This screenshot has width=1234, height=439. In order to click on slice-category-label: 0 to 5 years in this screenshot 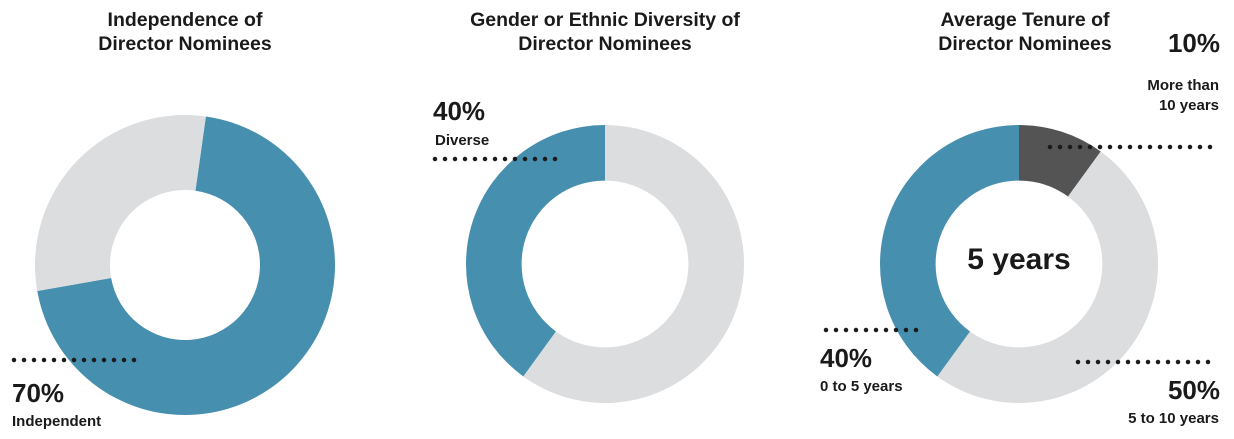, I will do `click(861, 386)`.